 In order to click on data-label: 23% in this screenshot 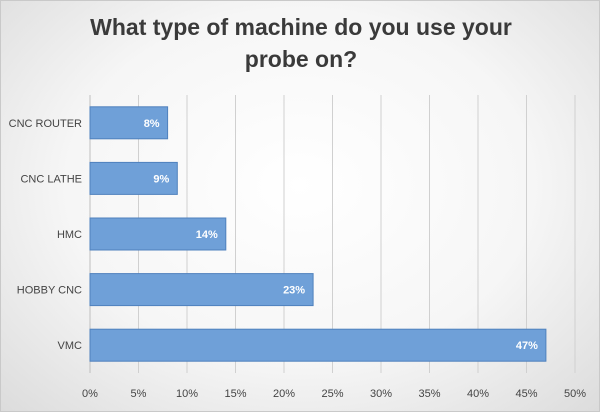, I will do `click(294, 291)`.